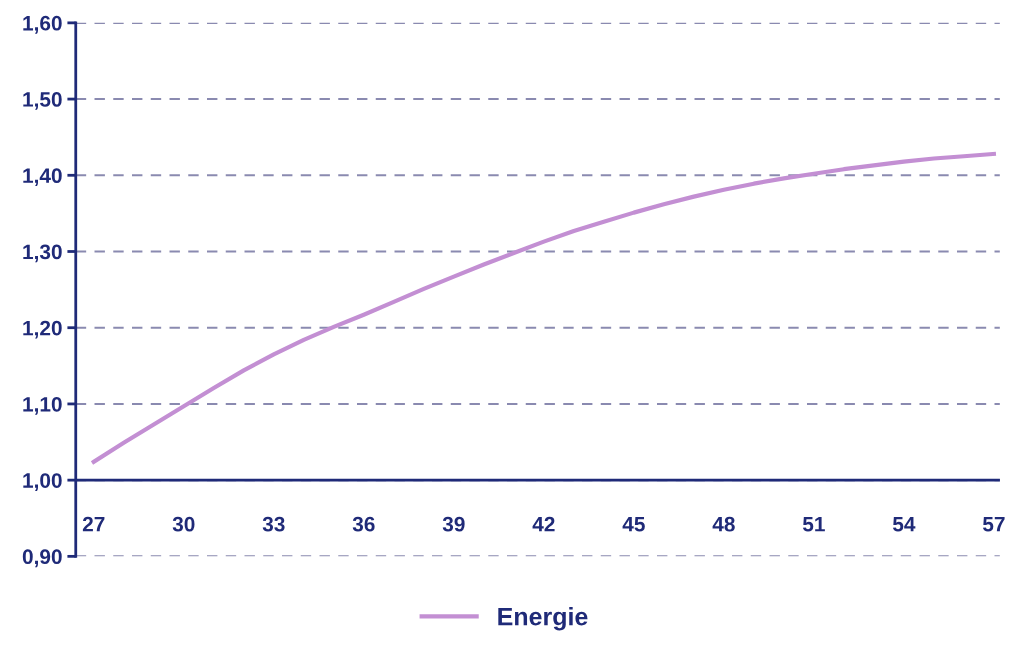 The image size is (1010, 653). What do you see at coordinates (42, 329) in the screenshot?
I see `y-tick-label: 1,20` at bounding box center [42, 329].